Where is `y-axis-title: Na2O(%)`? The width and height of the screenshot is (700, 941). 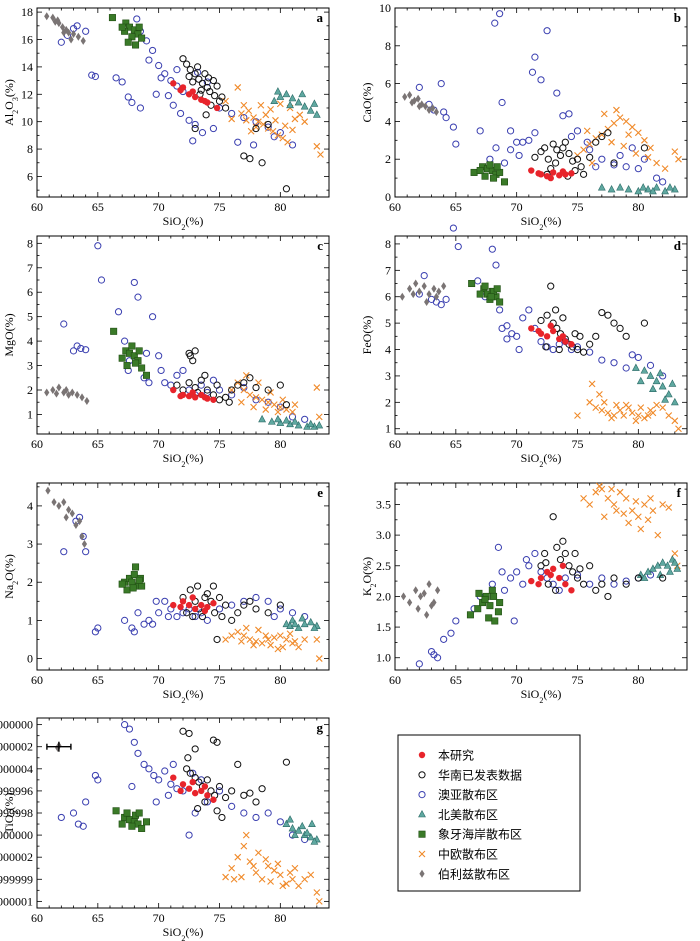
y-axis-title: Na2O(%) is located at coordinates (11, 576).